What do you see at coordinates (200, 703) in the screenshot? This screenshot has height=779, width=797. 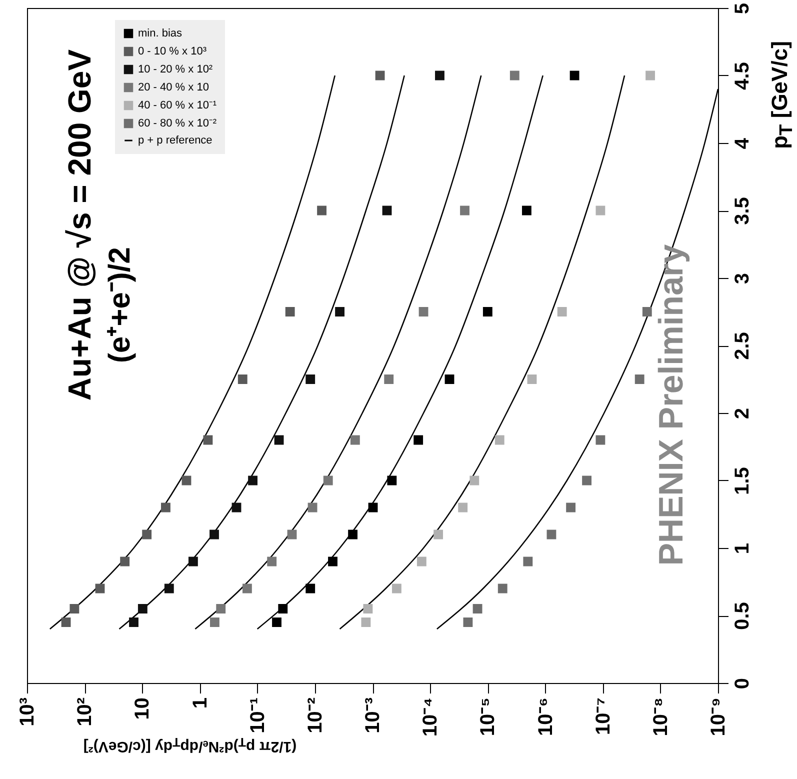 I see `x-tick-label: 1` at bounding box center [200, 703].